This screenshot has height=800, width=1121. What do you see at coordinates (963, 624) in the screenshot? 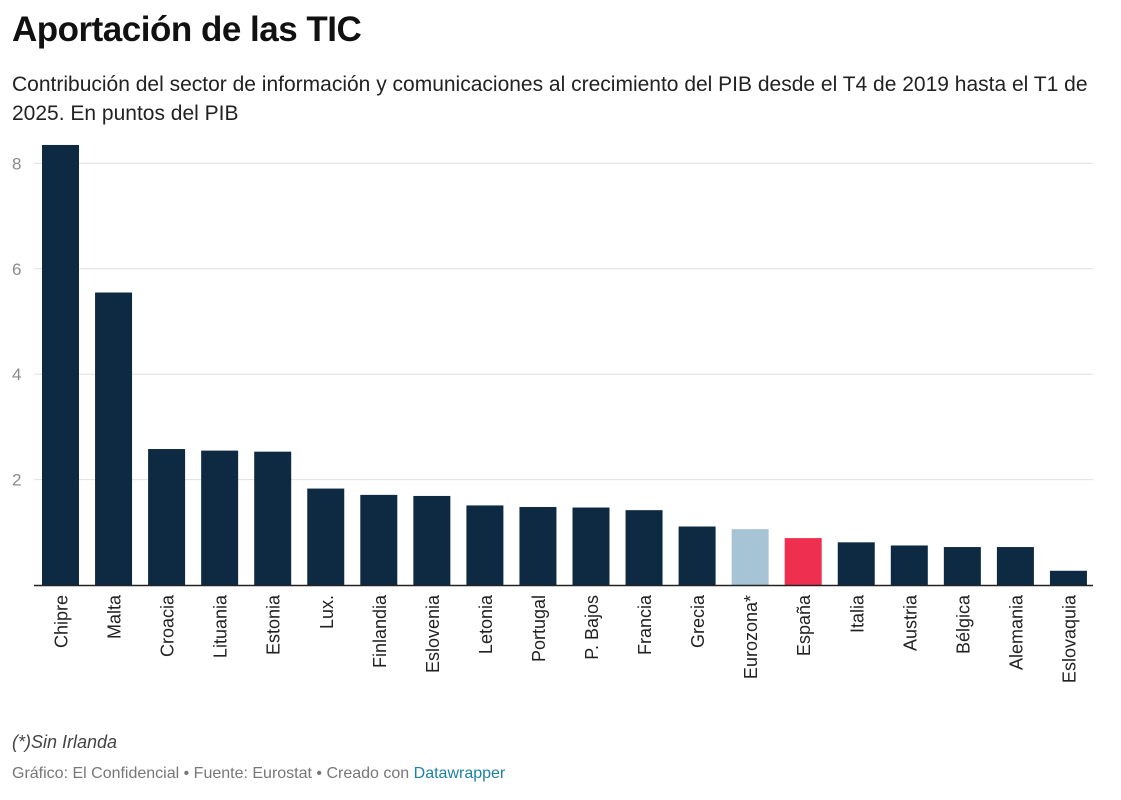
I see `x-tick-label: Bélgica` at bounding box center [963, 624].